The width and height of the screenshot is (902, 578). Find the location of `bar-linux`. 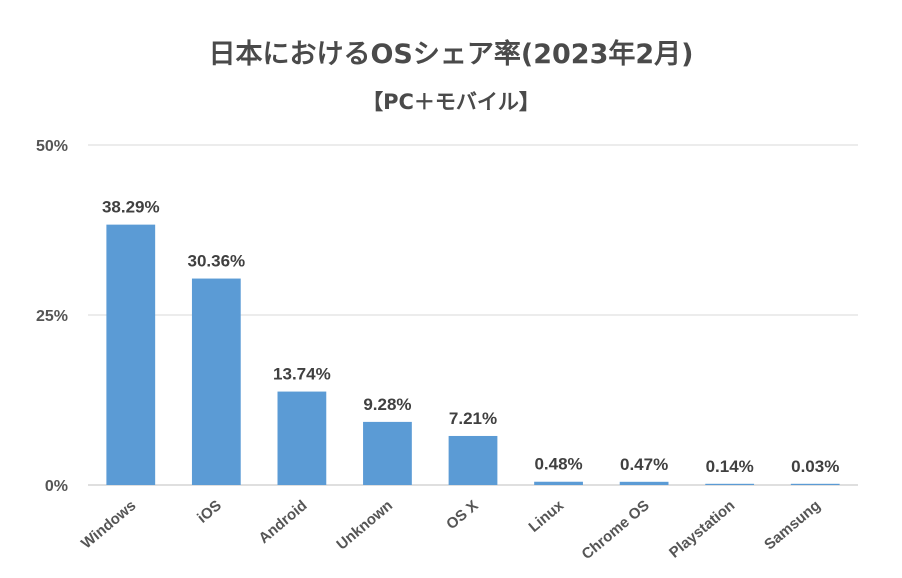

bar-linux is located at coordinates (558, 483).